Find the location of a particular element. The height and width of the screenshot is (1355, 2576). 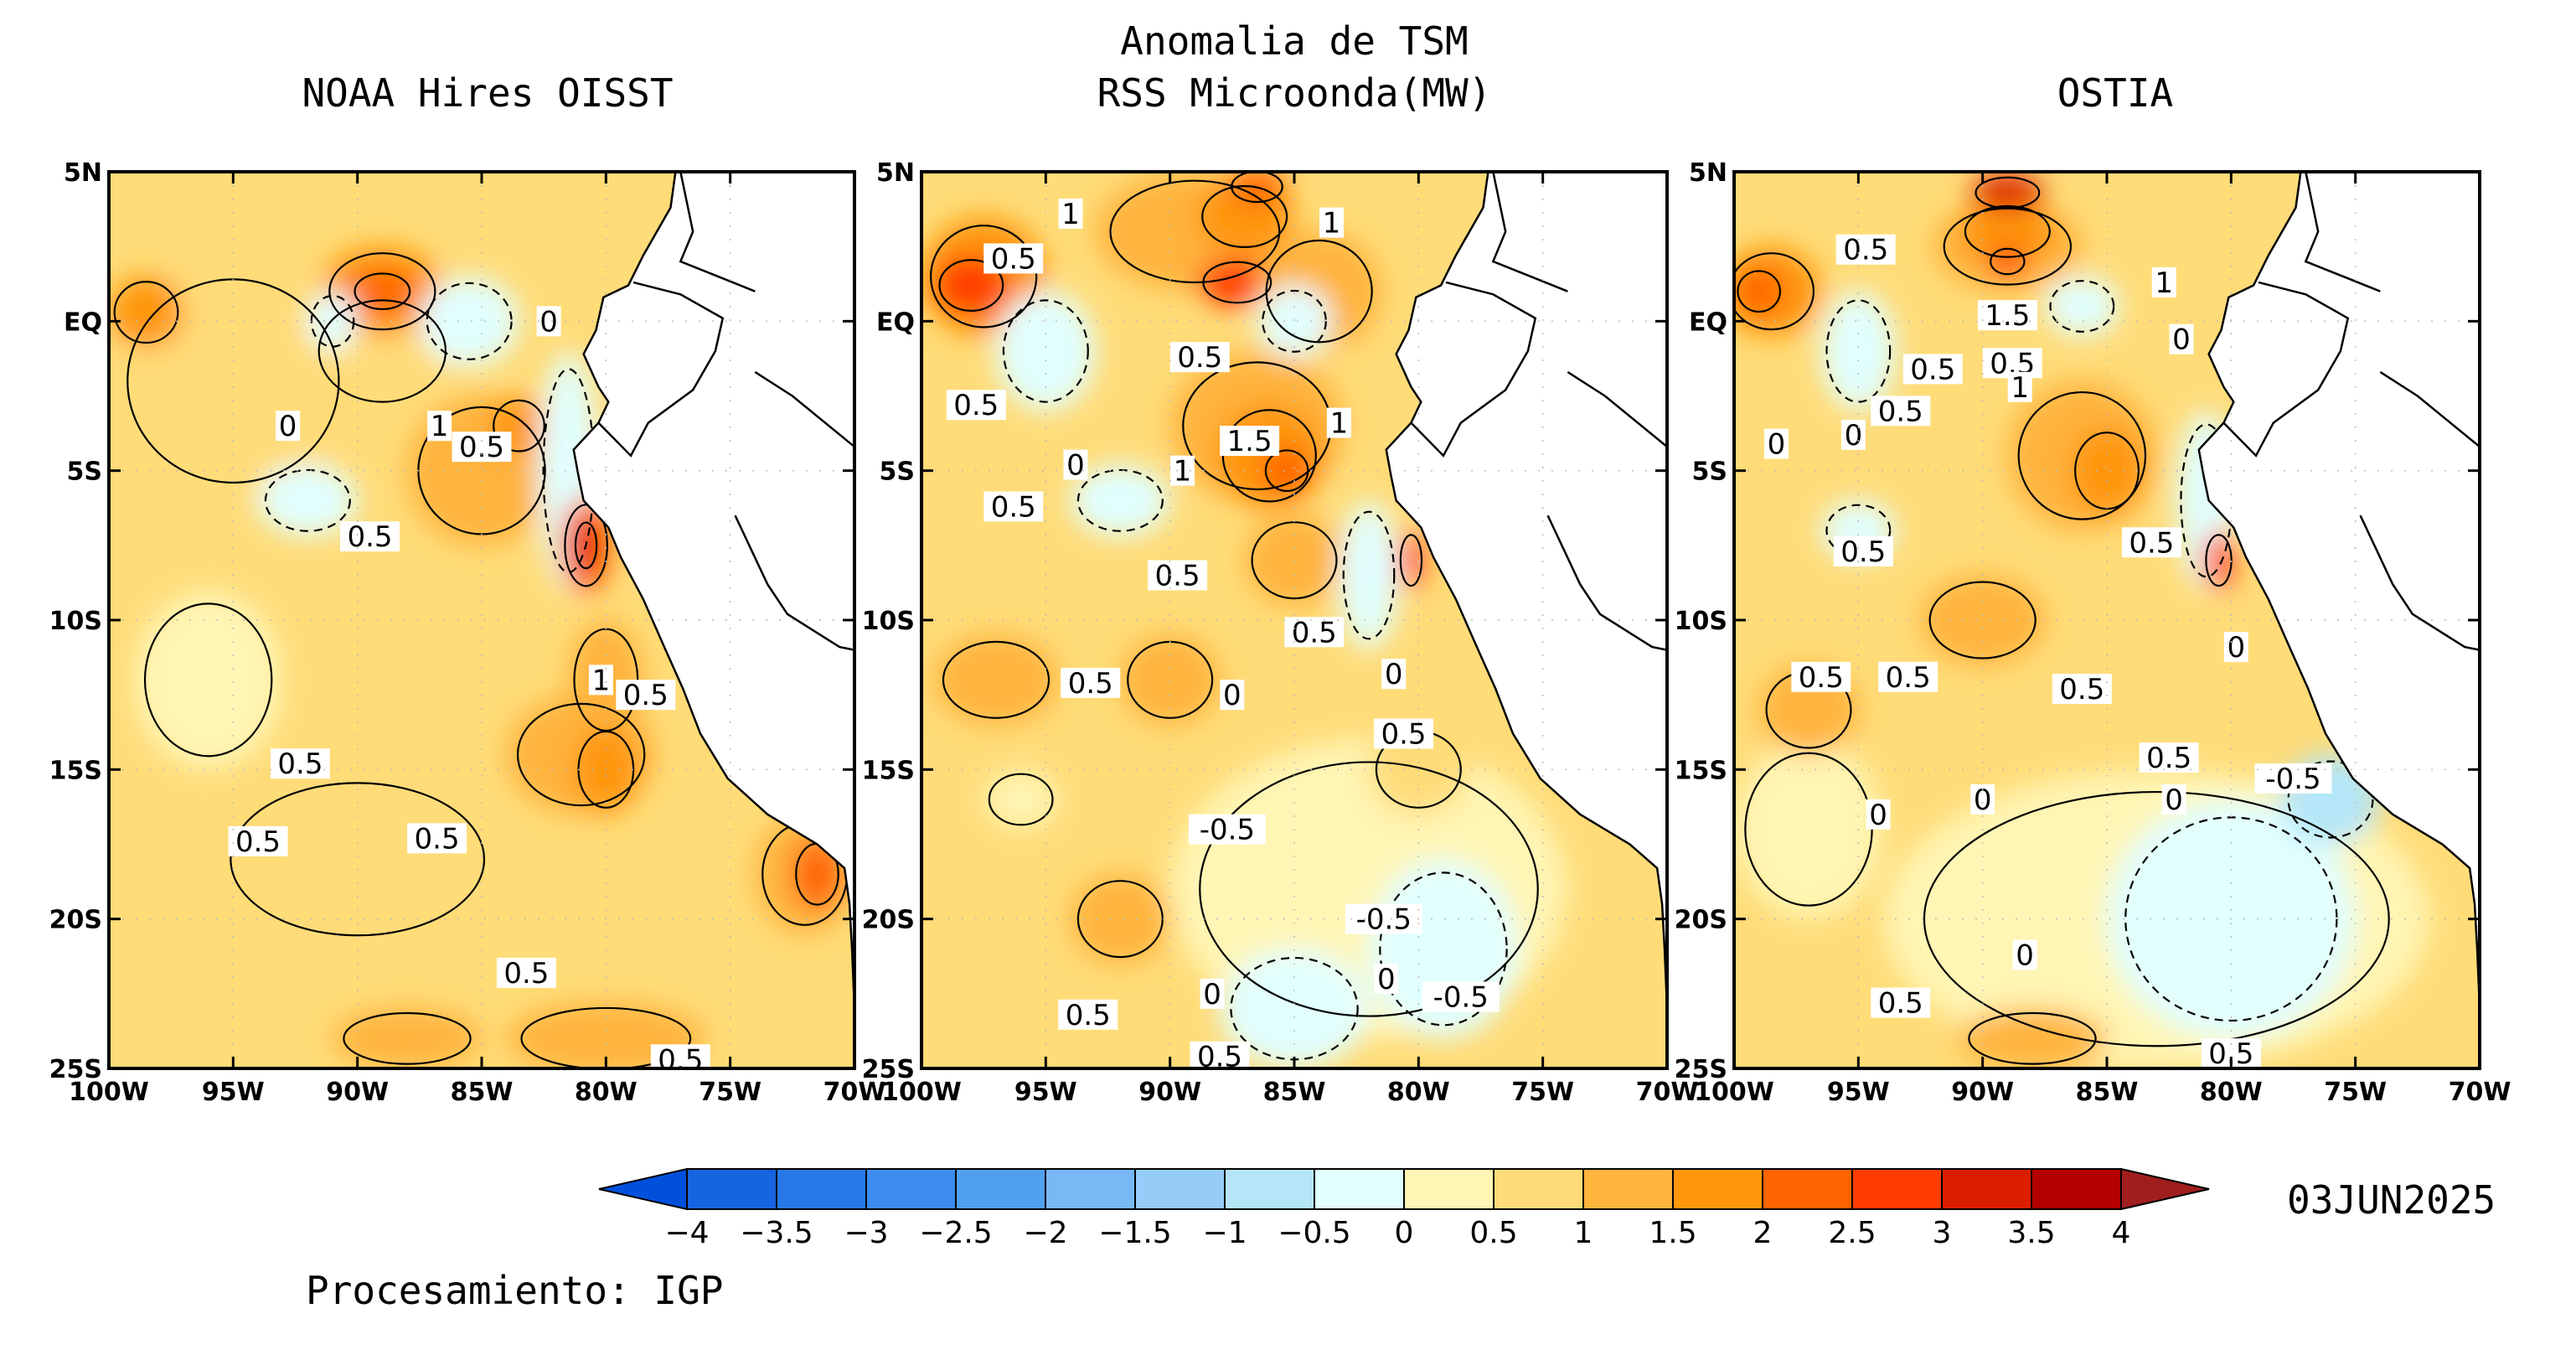

contour-label-20: 0 is located at coordinates (2174, 800).